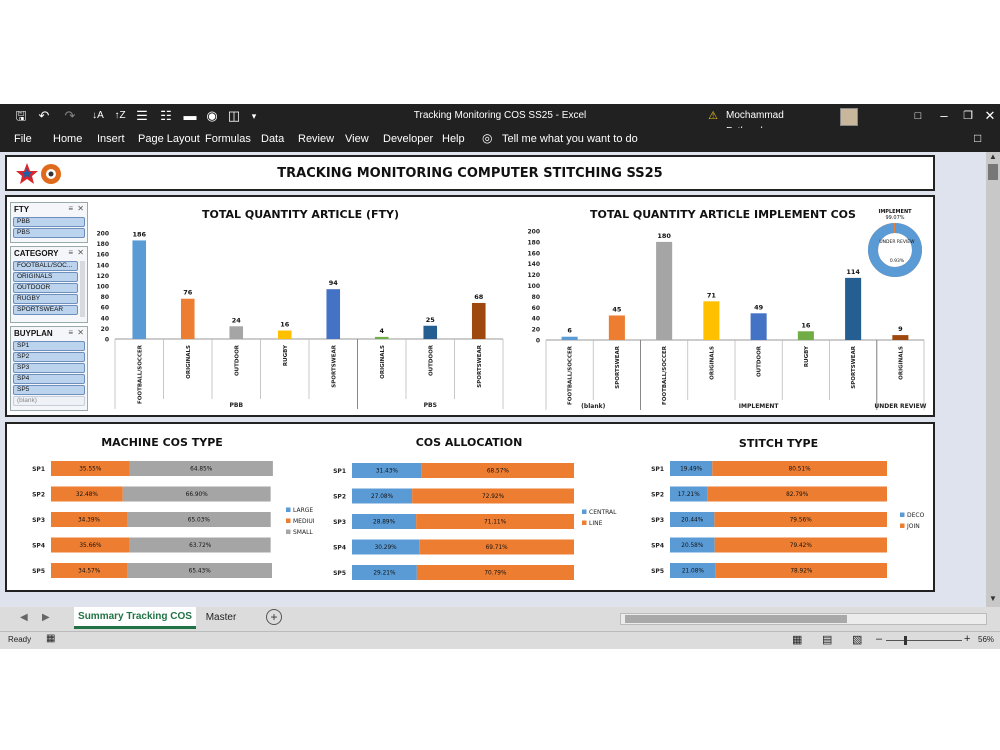  What do you see at coordinates (536, 297) in the screenshot?
I see `y-tick-label: 80` at bounding box center [536, 297].